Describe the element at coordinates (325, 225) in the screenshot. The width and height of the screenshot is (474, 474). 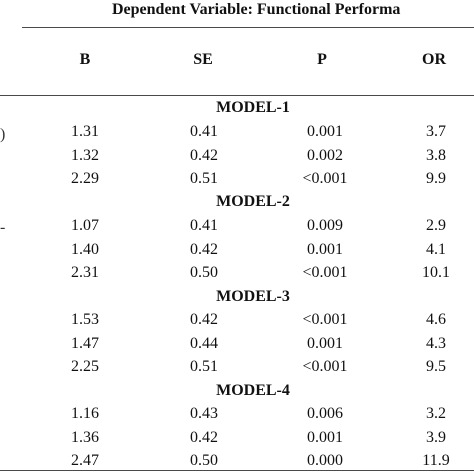
I see `p-cell: 0.009` at that location.